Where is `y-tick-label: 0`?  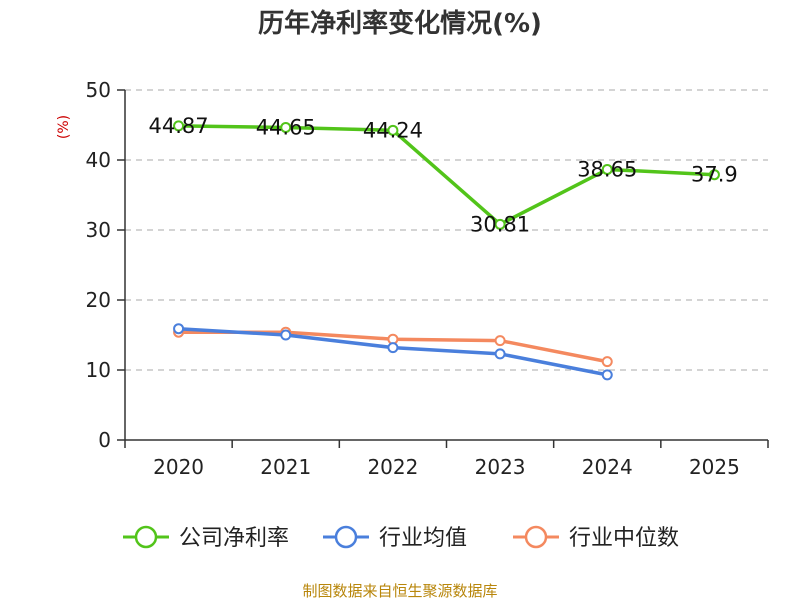
y-tick-label: 0 is located at coordinates (104, 440).